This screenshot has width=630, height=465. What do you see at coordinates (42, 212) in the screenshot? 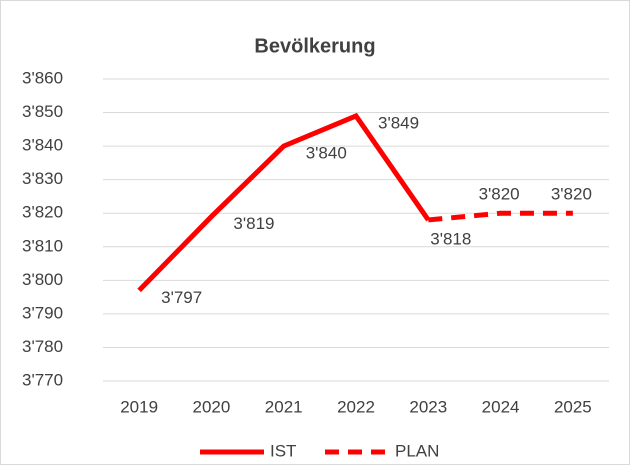
I see `y-tick-label: 3'820` at bounding box center [42, 212].